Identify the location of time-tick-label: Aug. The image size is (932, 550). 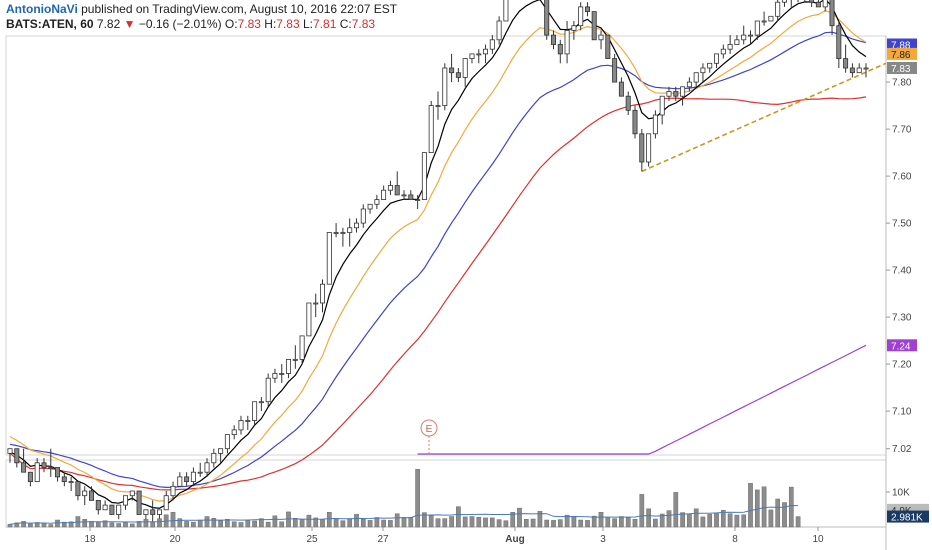
(514, 539).